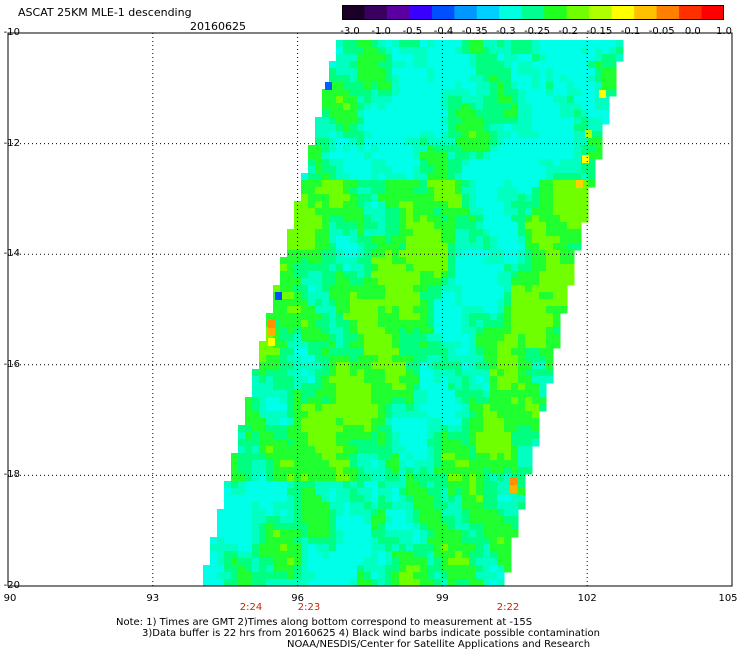 The width and height of the screenshot is (740, 651). What do you see at coordinates (309, 607) in the screenshot?
I see `pass-time-label: 2:23` at bounding box center [309, 607].